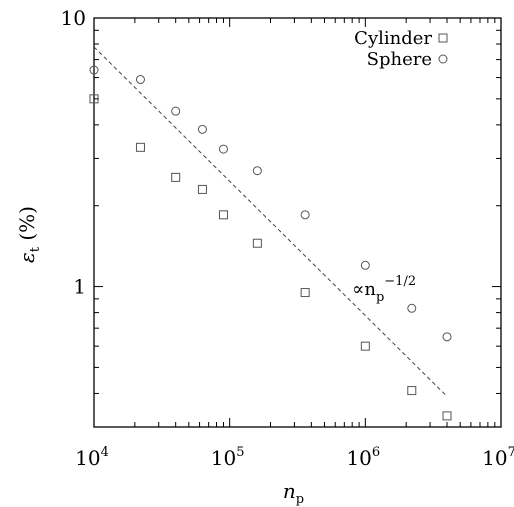  Describe the element at coordinates (79, 287) in the screenshot. I see `y-tick-label: 1` at that location.